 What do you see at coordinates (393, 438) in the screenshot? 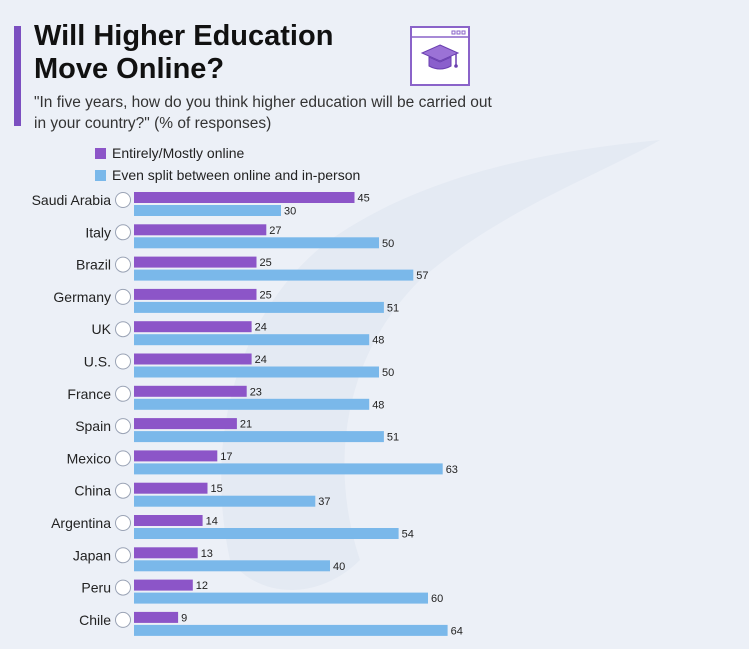
I see `data-label-split-spain: 51` at bounding box center [393, 438].